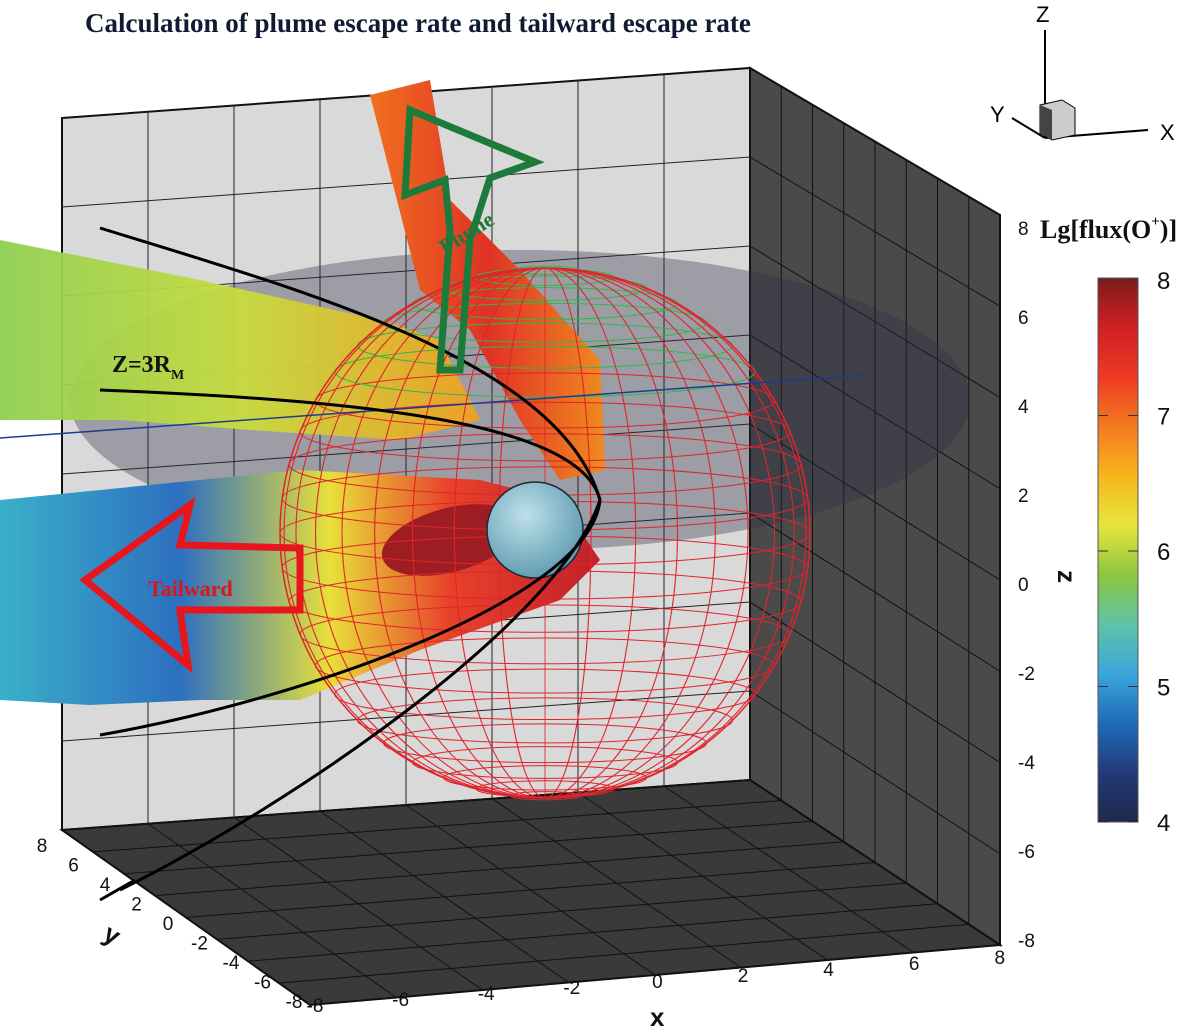  Describe the element at coordinates (657, 1015) in the screenshot. I see `x-axis-label: x` at that location.